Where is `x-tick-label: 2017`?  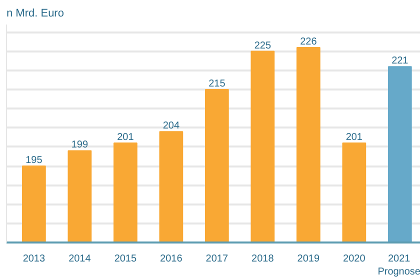
x-tick-label: 2017 is located at coordinates (217, 259).